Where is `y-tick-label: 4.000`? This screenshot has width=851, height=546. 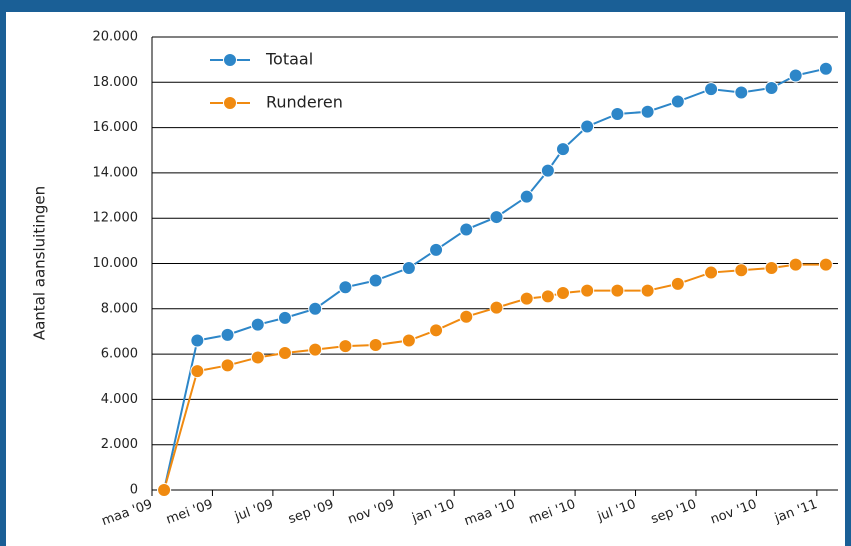 y-tick-label: 4.000 is located at coordinates (119, 399).